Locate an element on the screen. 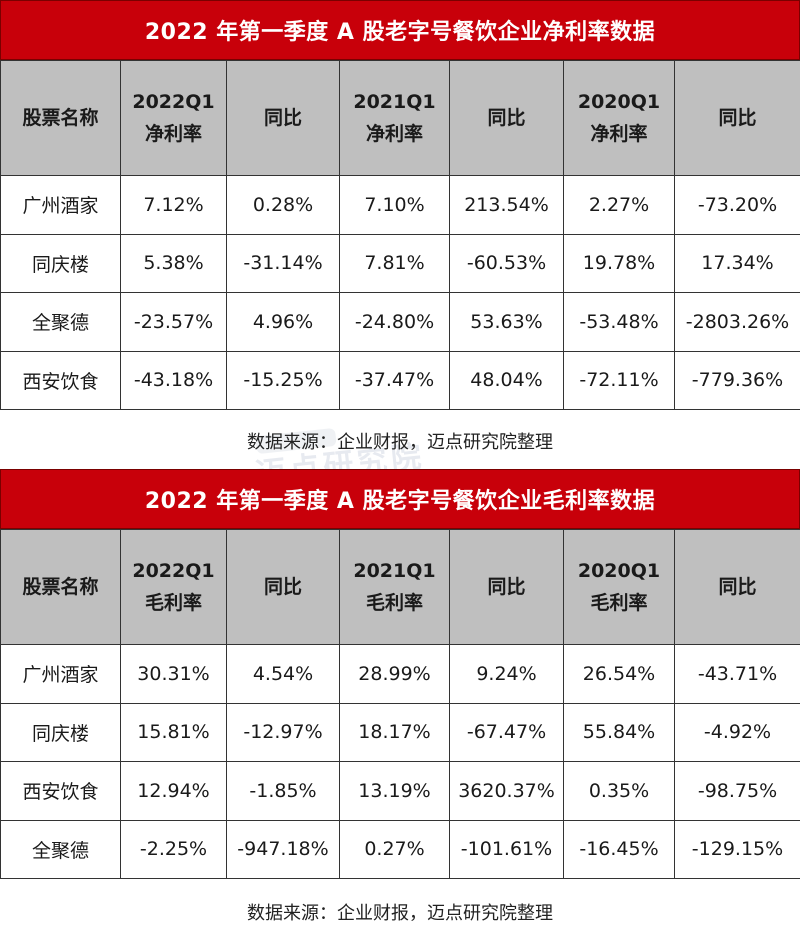  value-cell: 17.34% is located at coordinates (737, 263).